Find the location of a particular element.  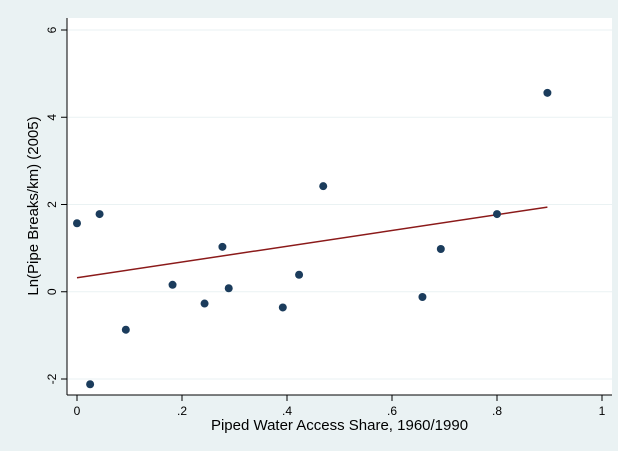

x-tick-label: .8 is located at coordinates (497, 411).